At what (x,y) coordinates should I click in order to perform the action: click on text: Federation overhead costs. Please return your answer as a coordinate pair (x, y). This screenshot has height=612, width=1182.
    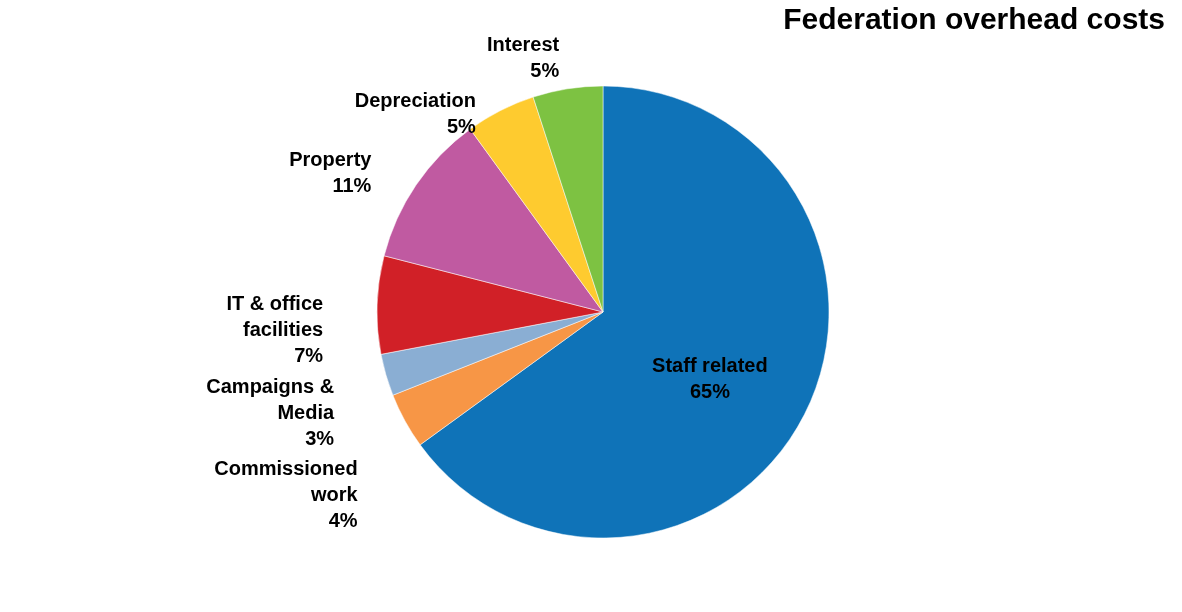
    Looking at the image, I should click on (974, 19).